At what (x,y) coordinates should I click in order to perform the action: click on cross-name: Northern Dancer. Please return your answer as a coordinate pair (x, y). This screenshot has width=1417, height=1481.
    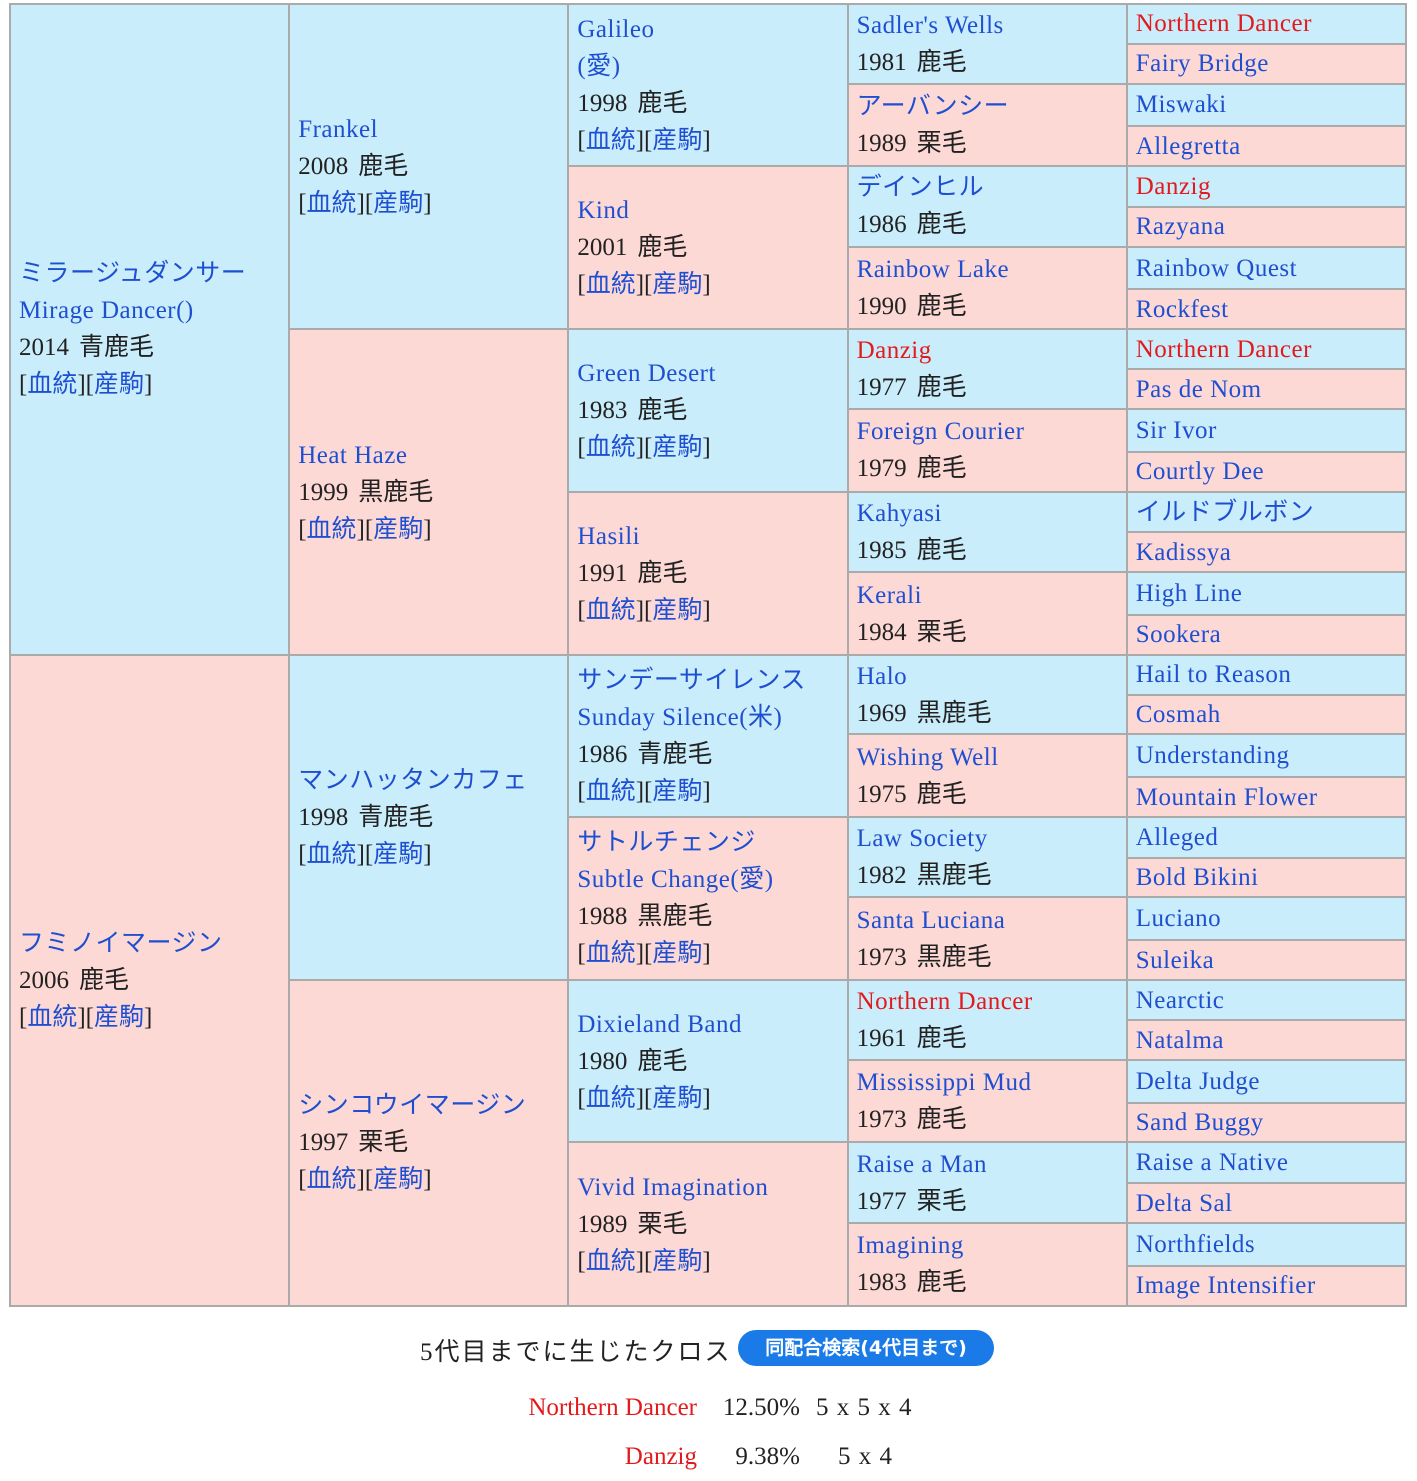
    Looking at the image, I should click on (612, 1407).